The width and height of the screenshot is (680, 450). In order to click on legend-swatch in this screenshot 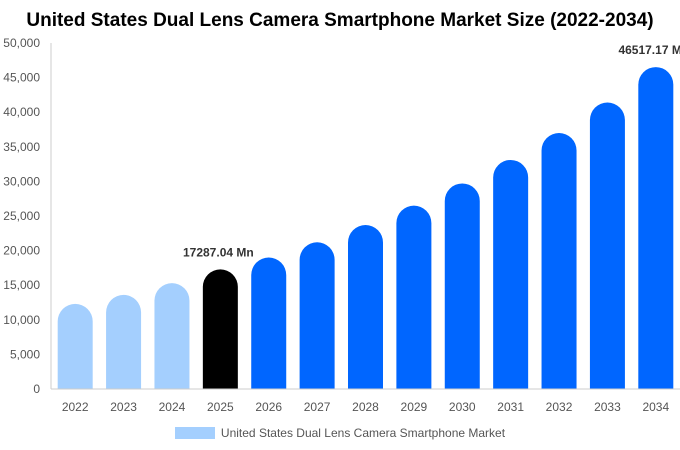, I will do `click(194, 433)`.